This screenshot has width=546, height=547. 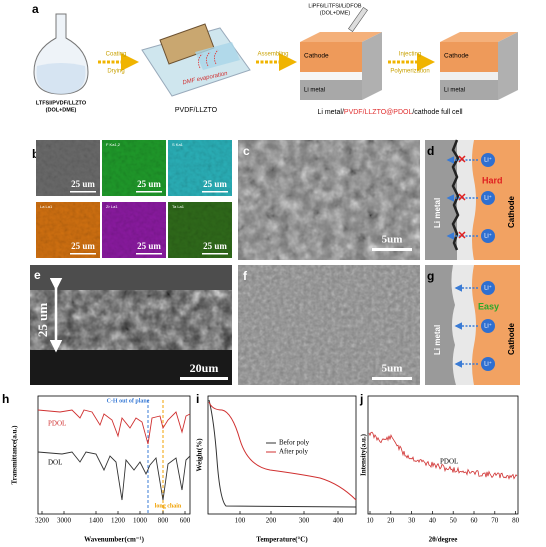 What do you see at coordinates (240, 521) in the screenshot?
I see `x-tick-label: 100` at bounding box center [240, 521].